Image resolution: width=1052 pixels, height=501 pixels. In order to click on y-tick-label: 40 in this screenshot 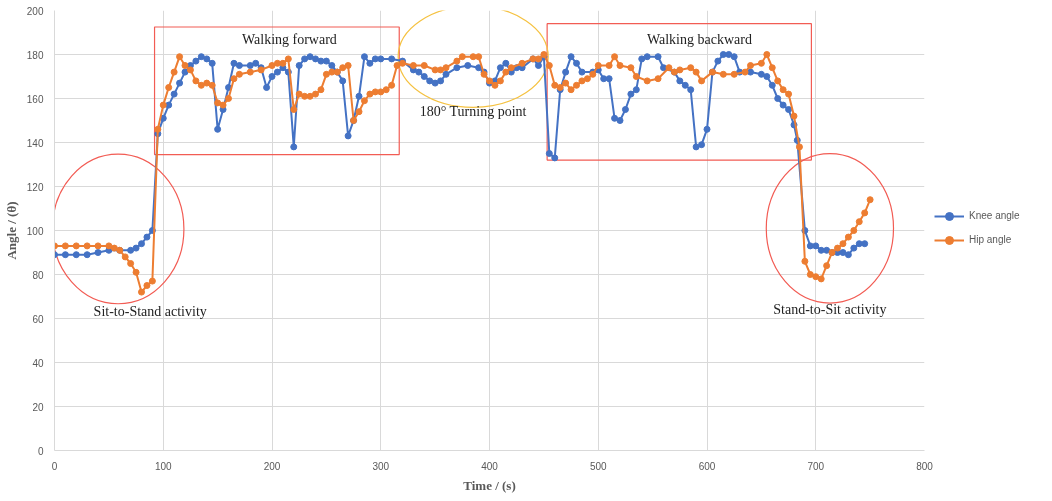, I will do `click(38, 363)`.